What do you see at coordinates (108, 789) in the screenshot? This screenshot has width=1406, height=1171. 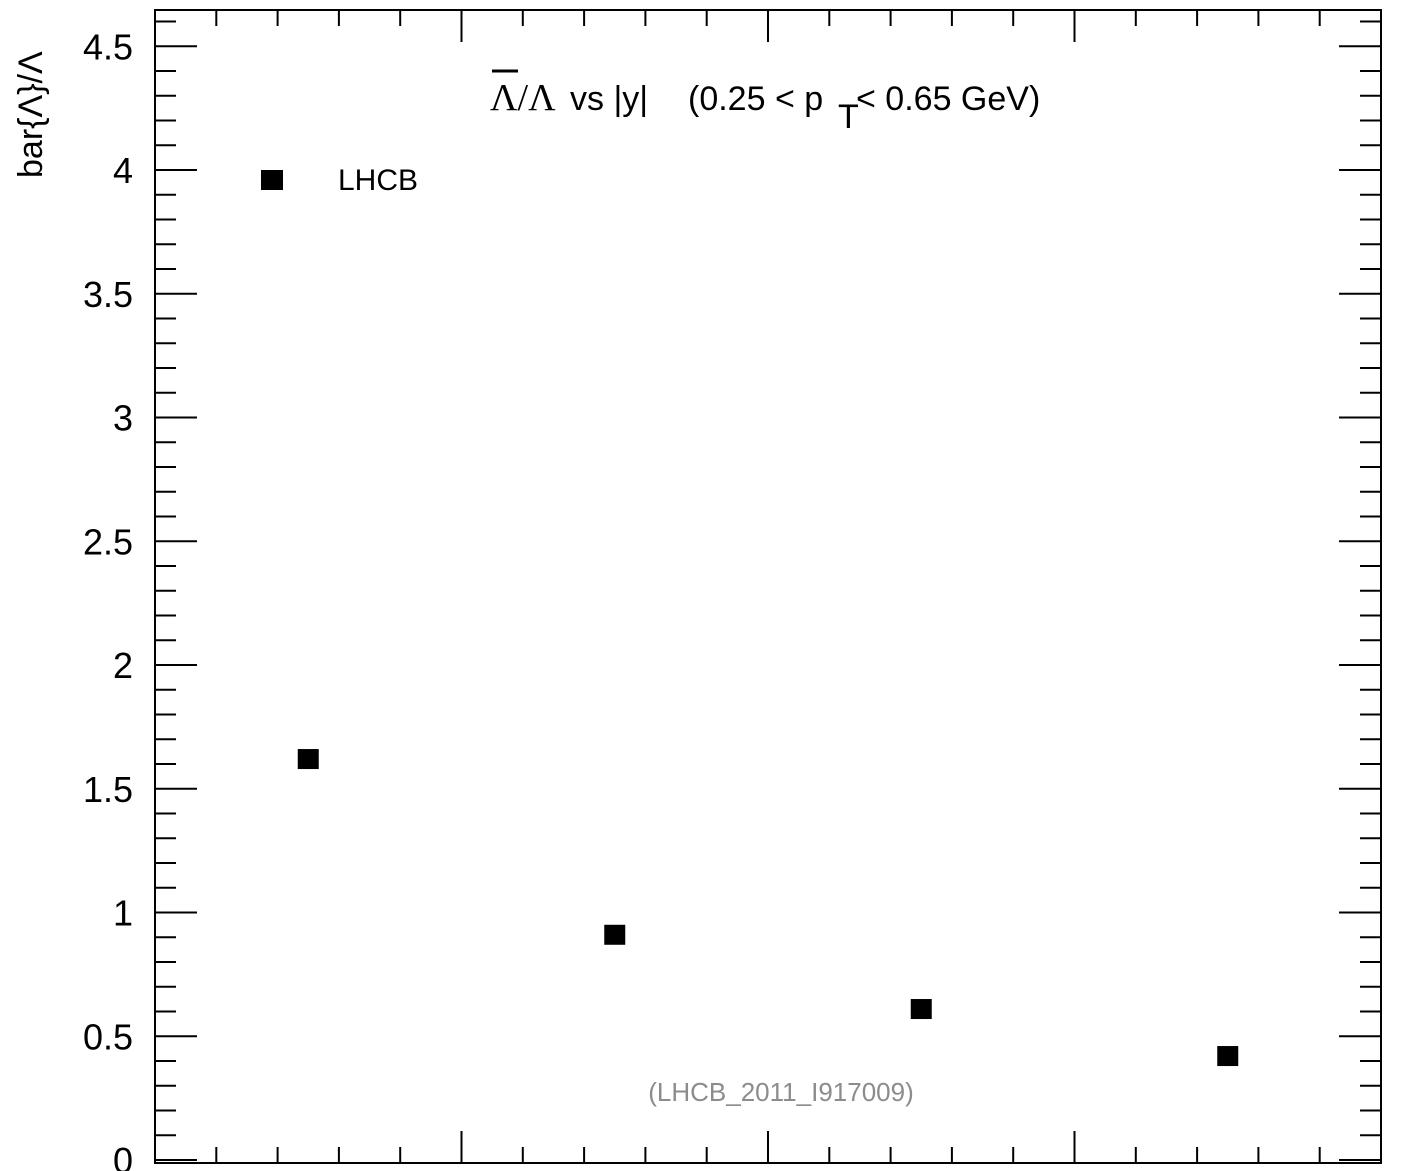 I see `y-tick-label: 1.5` at bounding box center [108, 789].